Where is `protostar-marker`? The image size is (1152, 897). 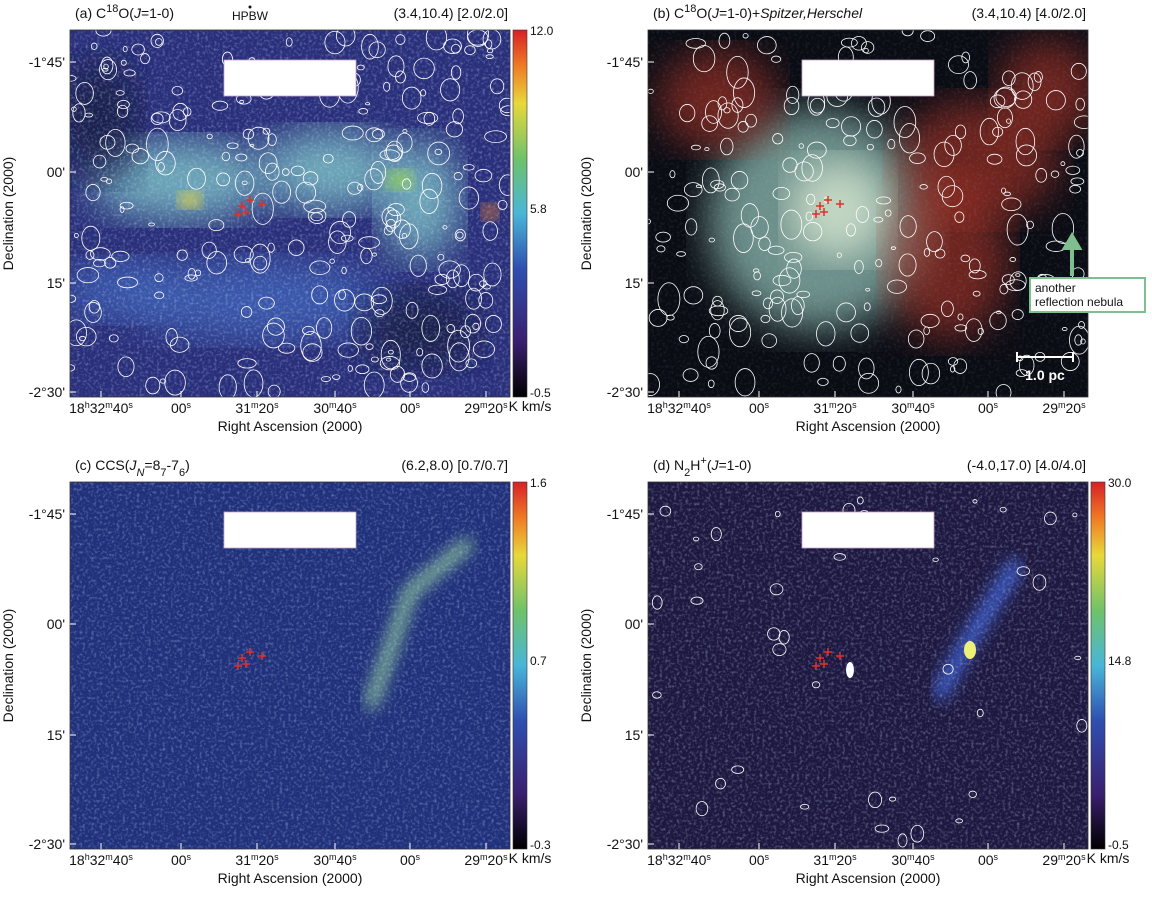
protostar-marker is located at coordinates (242, 658).